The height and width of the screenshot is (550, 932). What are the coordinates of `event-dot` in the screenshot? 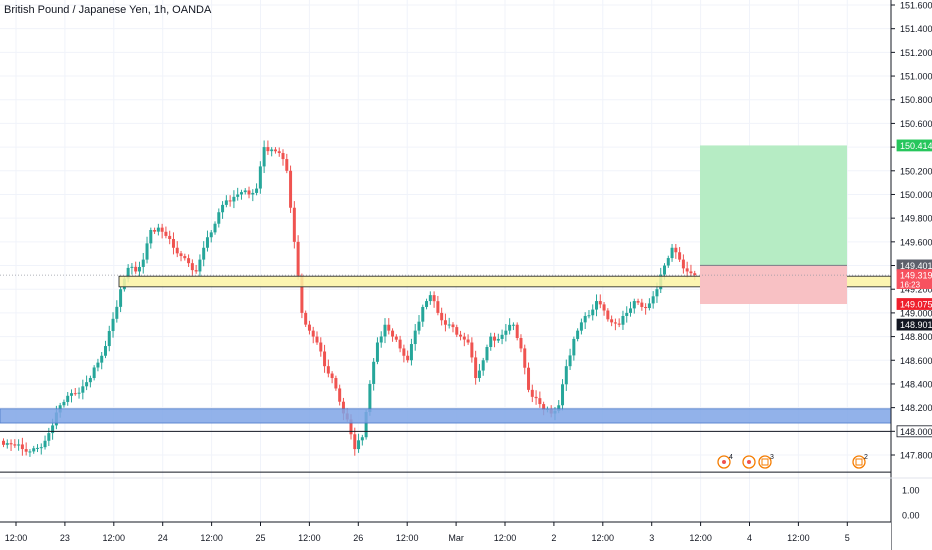 It's located at (724, 462).